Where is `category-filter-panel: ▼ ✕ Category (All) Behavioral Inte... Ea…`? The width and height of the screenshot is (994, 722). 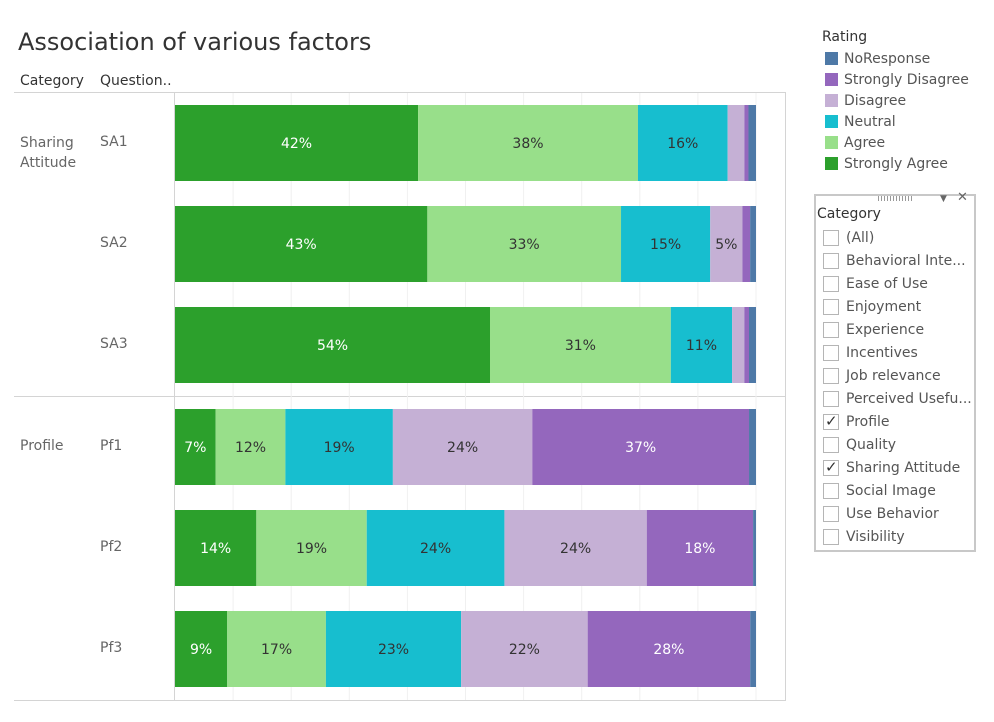
category-filter-panel: ▼ ✕ Category (All) Behavioral Inte... Ea… is located at coordinates (895, 371).